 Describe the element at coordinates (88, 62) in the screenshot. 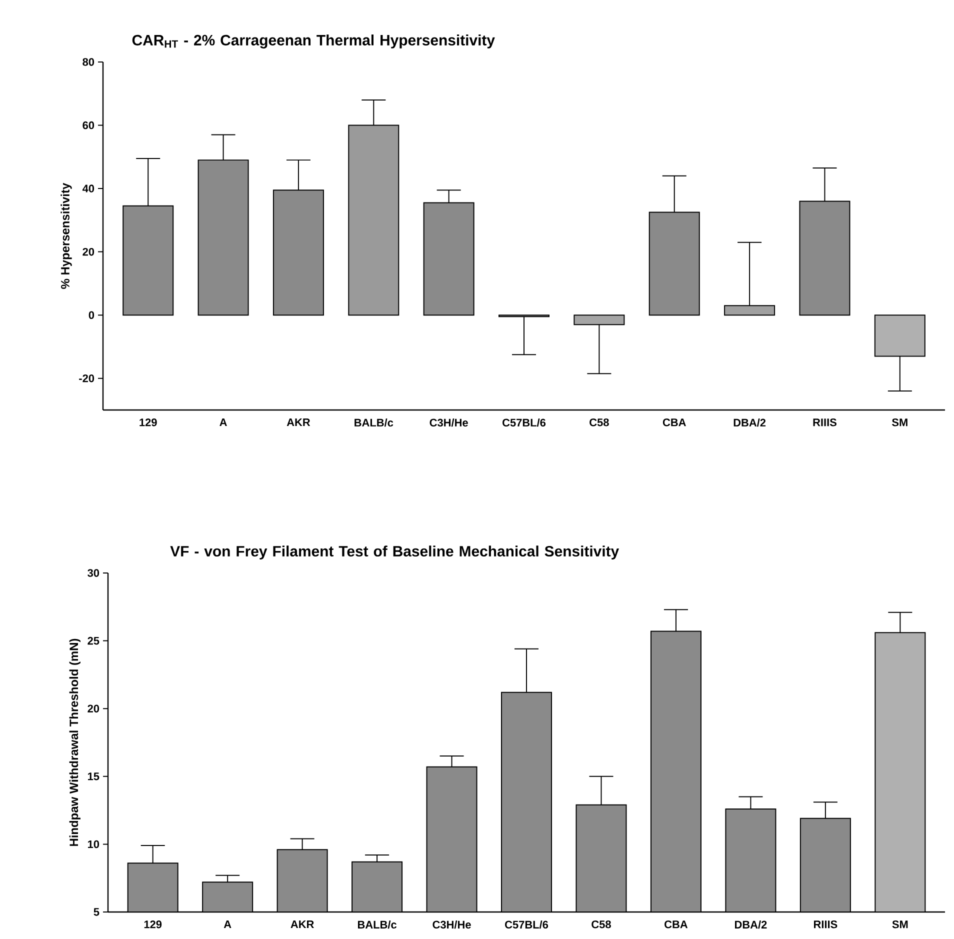

I see `y-tick-label: 80` at that location.